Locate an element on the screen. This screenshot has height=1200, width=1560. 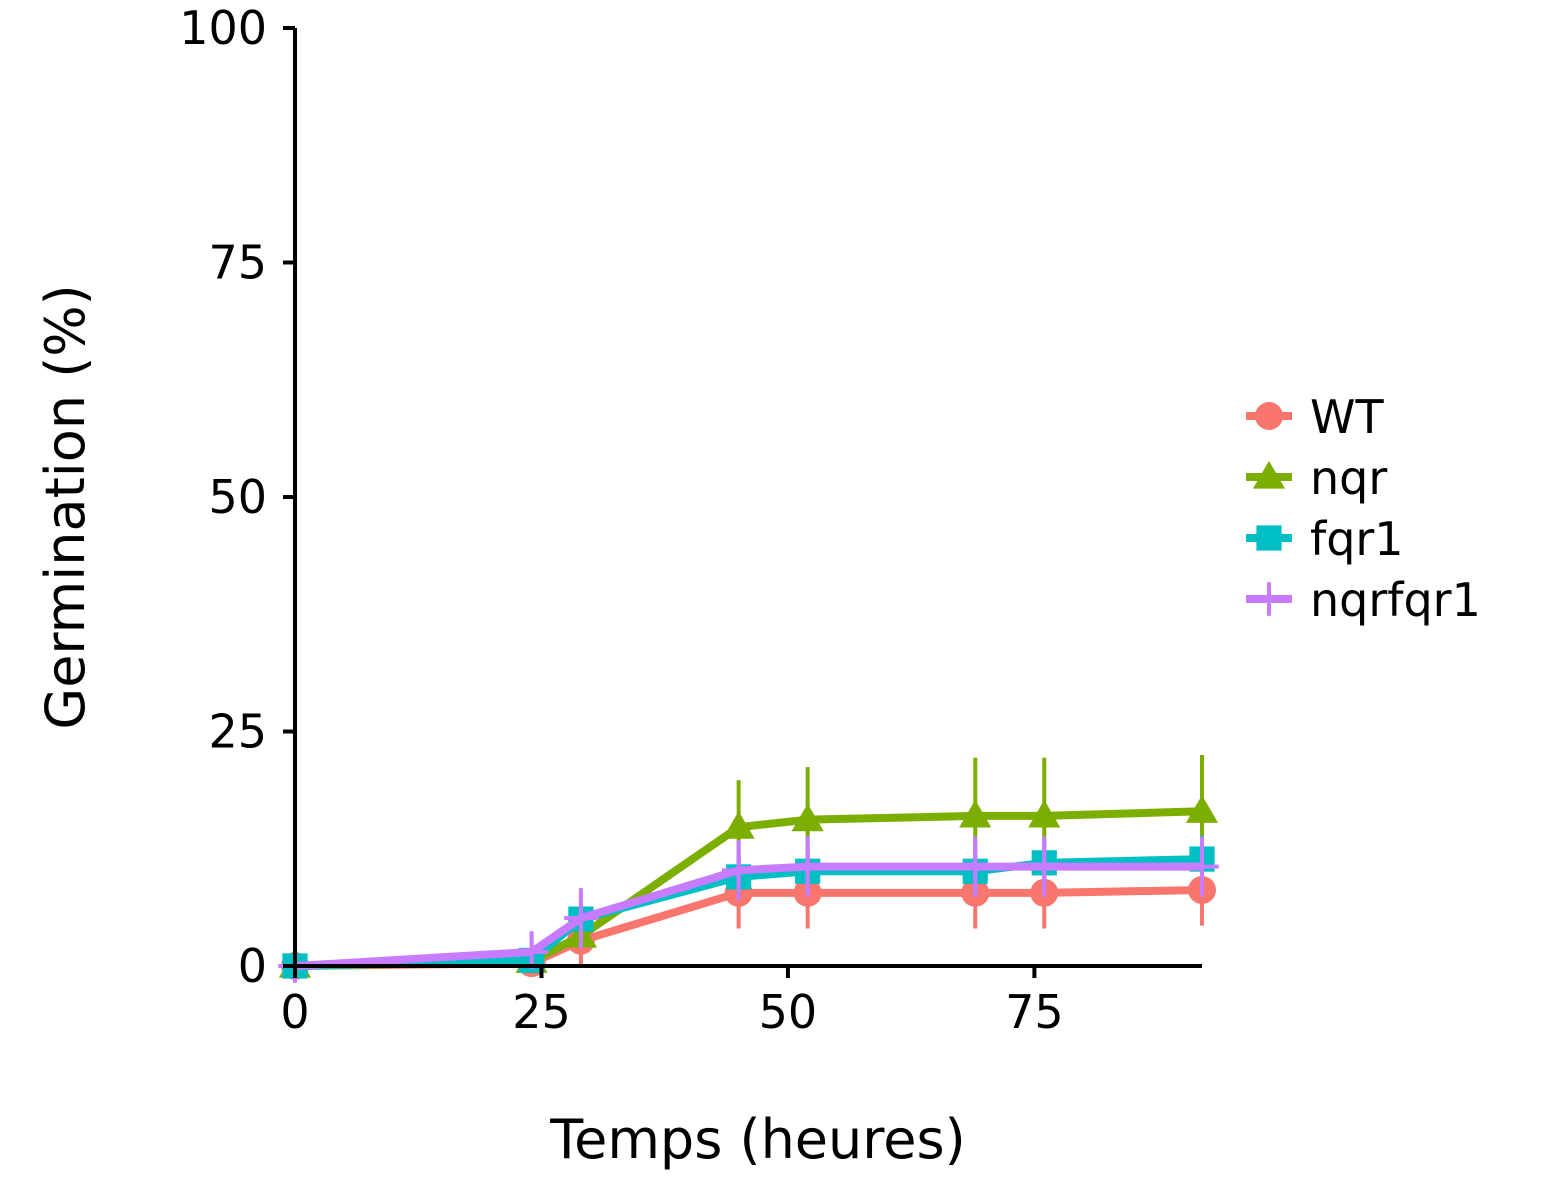
x-tick-label: 50 is located at coordinates (788, 1012).